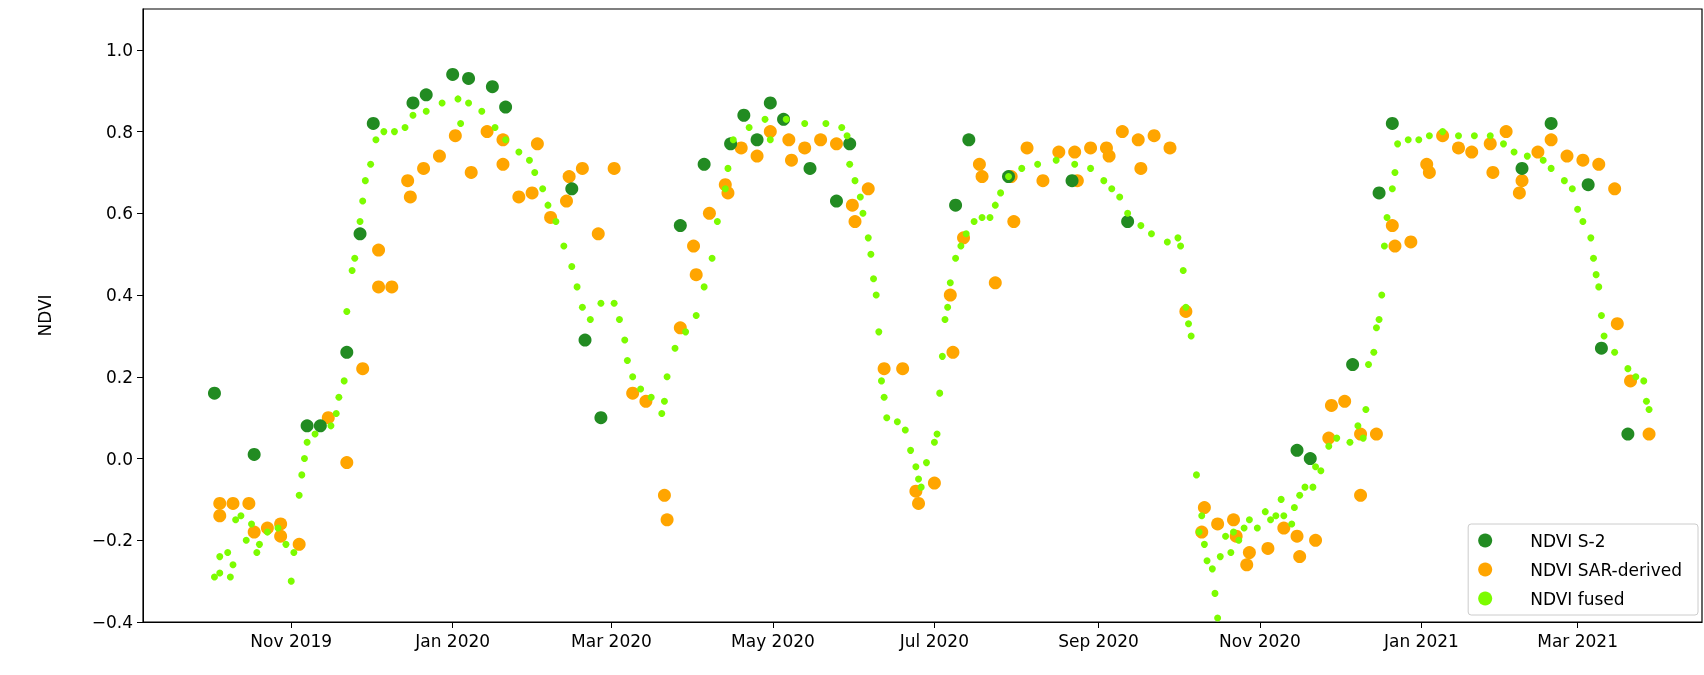 The image size is (1704, 675). I want to click on x-tick-label: Nov 2019, so click(291, 640).